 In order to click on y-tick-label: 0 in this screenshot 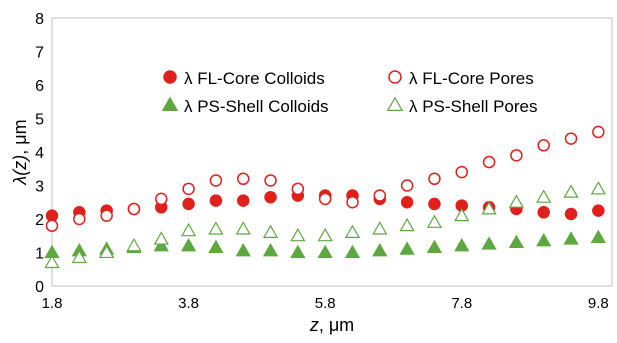, I will do `click(39, 287)`.